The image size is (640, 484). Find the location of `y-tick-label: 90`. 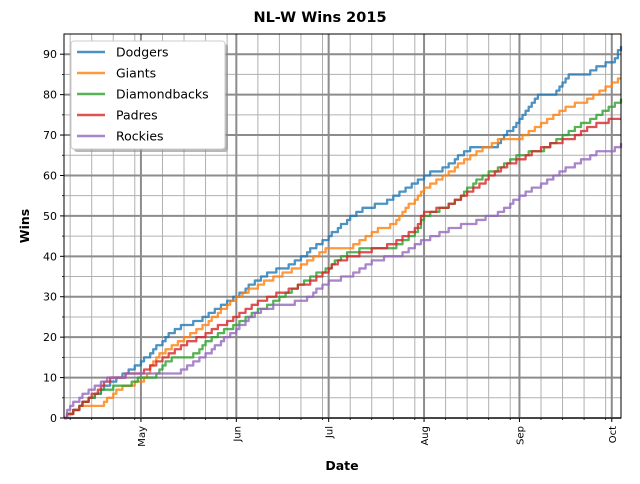

y-tick-label: 90 is located at coordinates (50, 54).